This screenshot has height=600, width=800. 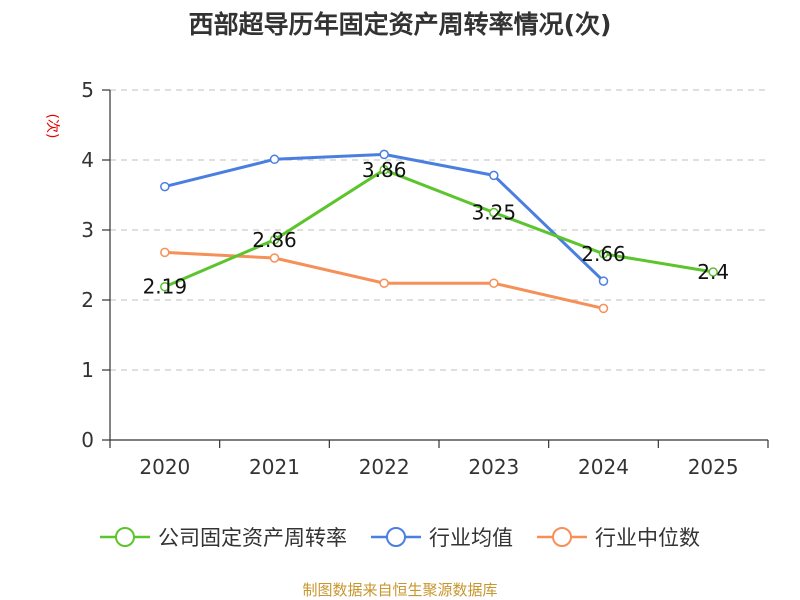 I want to click on x-tick-label: 2023, so click(x=493, y=467).